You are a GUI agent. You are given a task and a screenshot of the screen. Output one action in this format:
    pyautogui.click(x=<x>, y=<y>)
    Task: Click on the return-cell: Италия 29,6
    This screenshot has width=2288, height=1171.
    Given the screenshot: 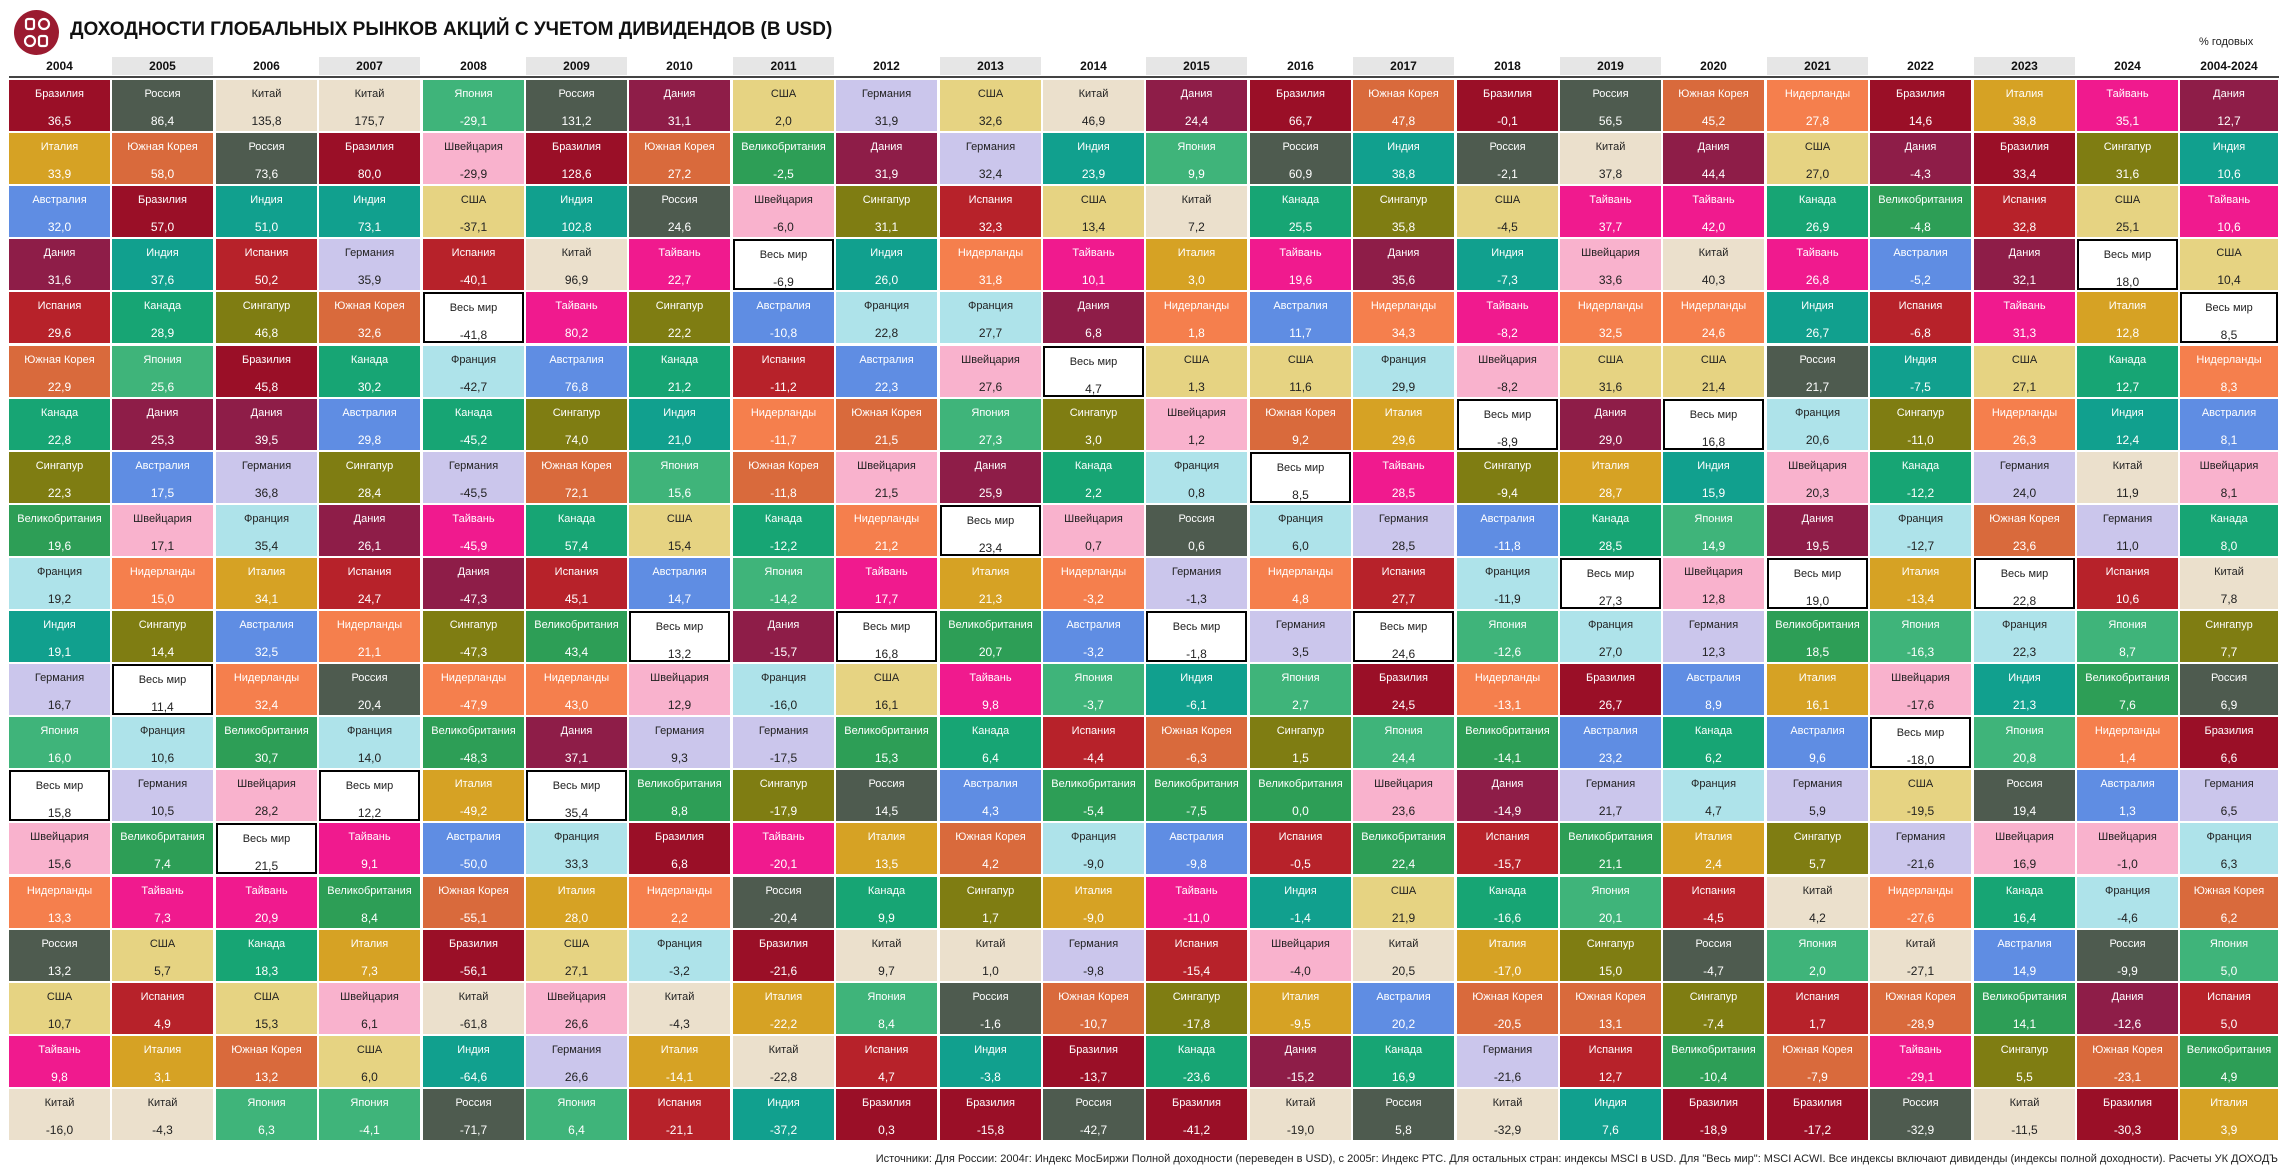 What is the action you would take?
    pyautogui.click(x=1403, y=424)
    